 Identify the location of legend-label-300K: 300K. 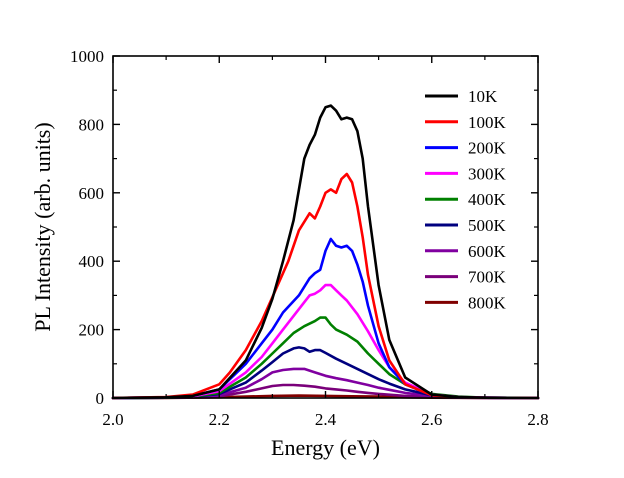
(487, 173).